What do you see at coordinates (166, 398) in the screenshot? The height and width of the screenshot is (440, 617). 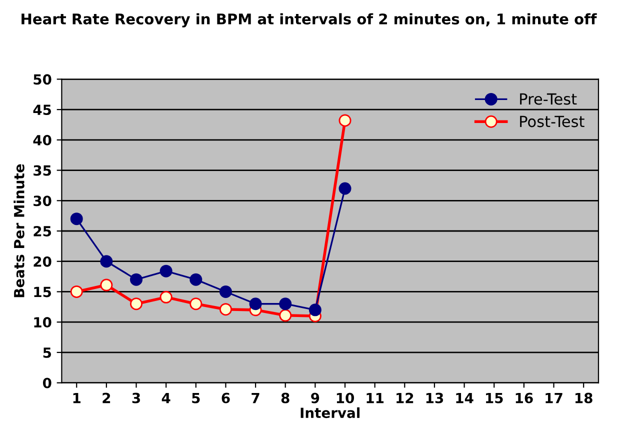 I see `x-tick-label: 4` at bounding box center [166, 398].